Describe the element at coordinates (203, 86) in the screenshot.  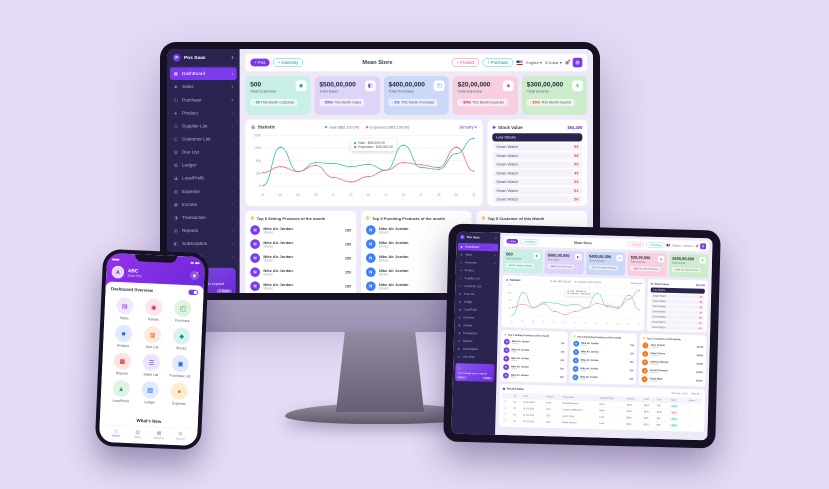
I see `sidebar-item-sales: ◉ Sales ▾` at that location.